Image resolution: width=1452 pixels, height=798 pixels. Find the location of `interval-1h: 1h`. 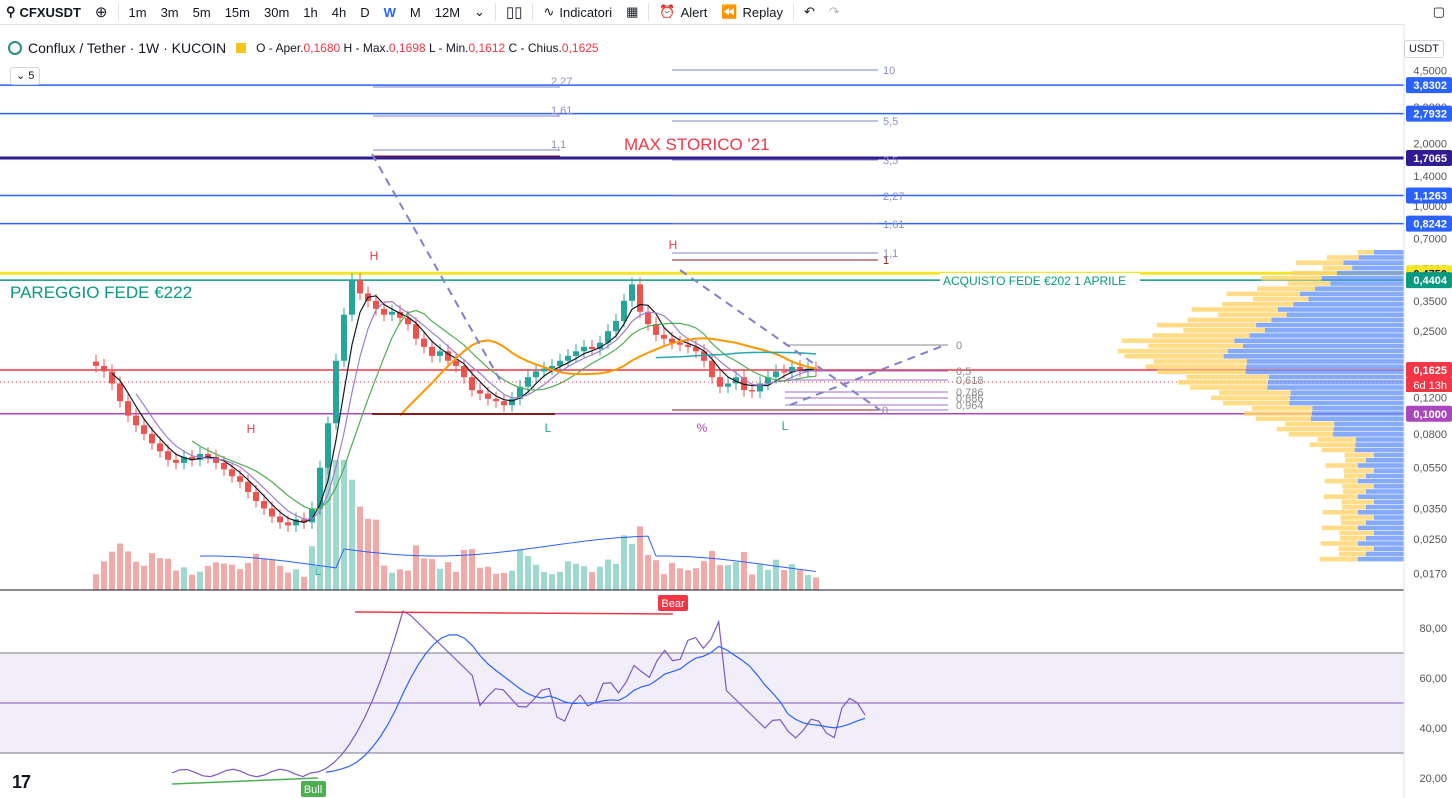

interval-1h: 1h is located at coordinates (310, 12).